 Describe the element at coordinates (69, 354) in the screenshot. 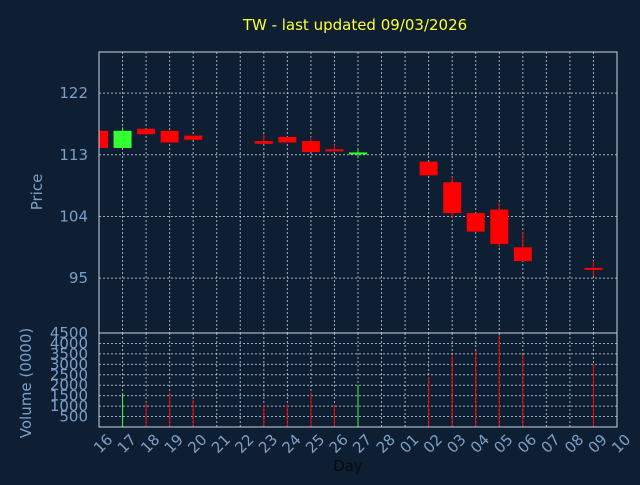

I see `volume-tick-label: 3500` at that location.